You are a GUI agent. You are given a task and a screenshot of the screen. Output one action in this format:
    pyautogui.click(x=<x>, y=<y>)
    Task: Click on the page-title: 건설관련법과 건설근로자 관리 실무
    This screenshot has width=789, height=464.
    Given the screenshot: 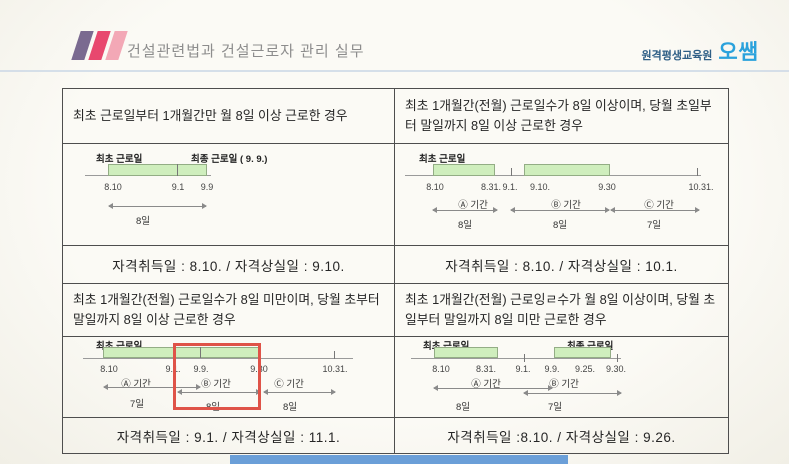 What is the action you would take?
    pyautogui.click(x=246, y=51)
    